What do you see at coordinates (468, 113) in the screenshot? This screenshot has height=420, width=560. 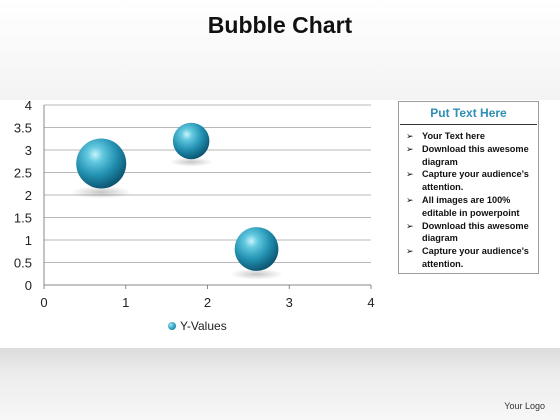 I see `panel-heading: Put Text Here` at bounding box center [468, 113].